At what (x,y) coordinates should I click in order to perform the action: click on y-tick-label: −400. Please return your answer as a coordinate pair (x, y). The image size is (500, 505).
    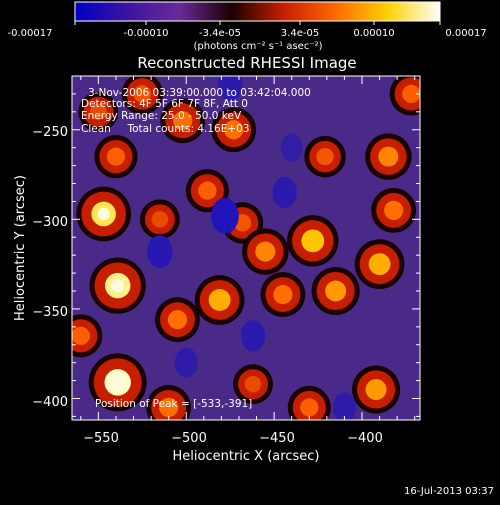
    Looking at the image, I should click on (50, 402).